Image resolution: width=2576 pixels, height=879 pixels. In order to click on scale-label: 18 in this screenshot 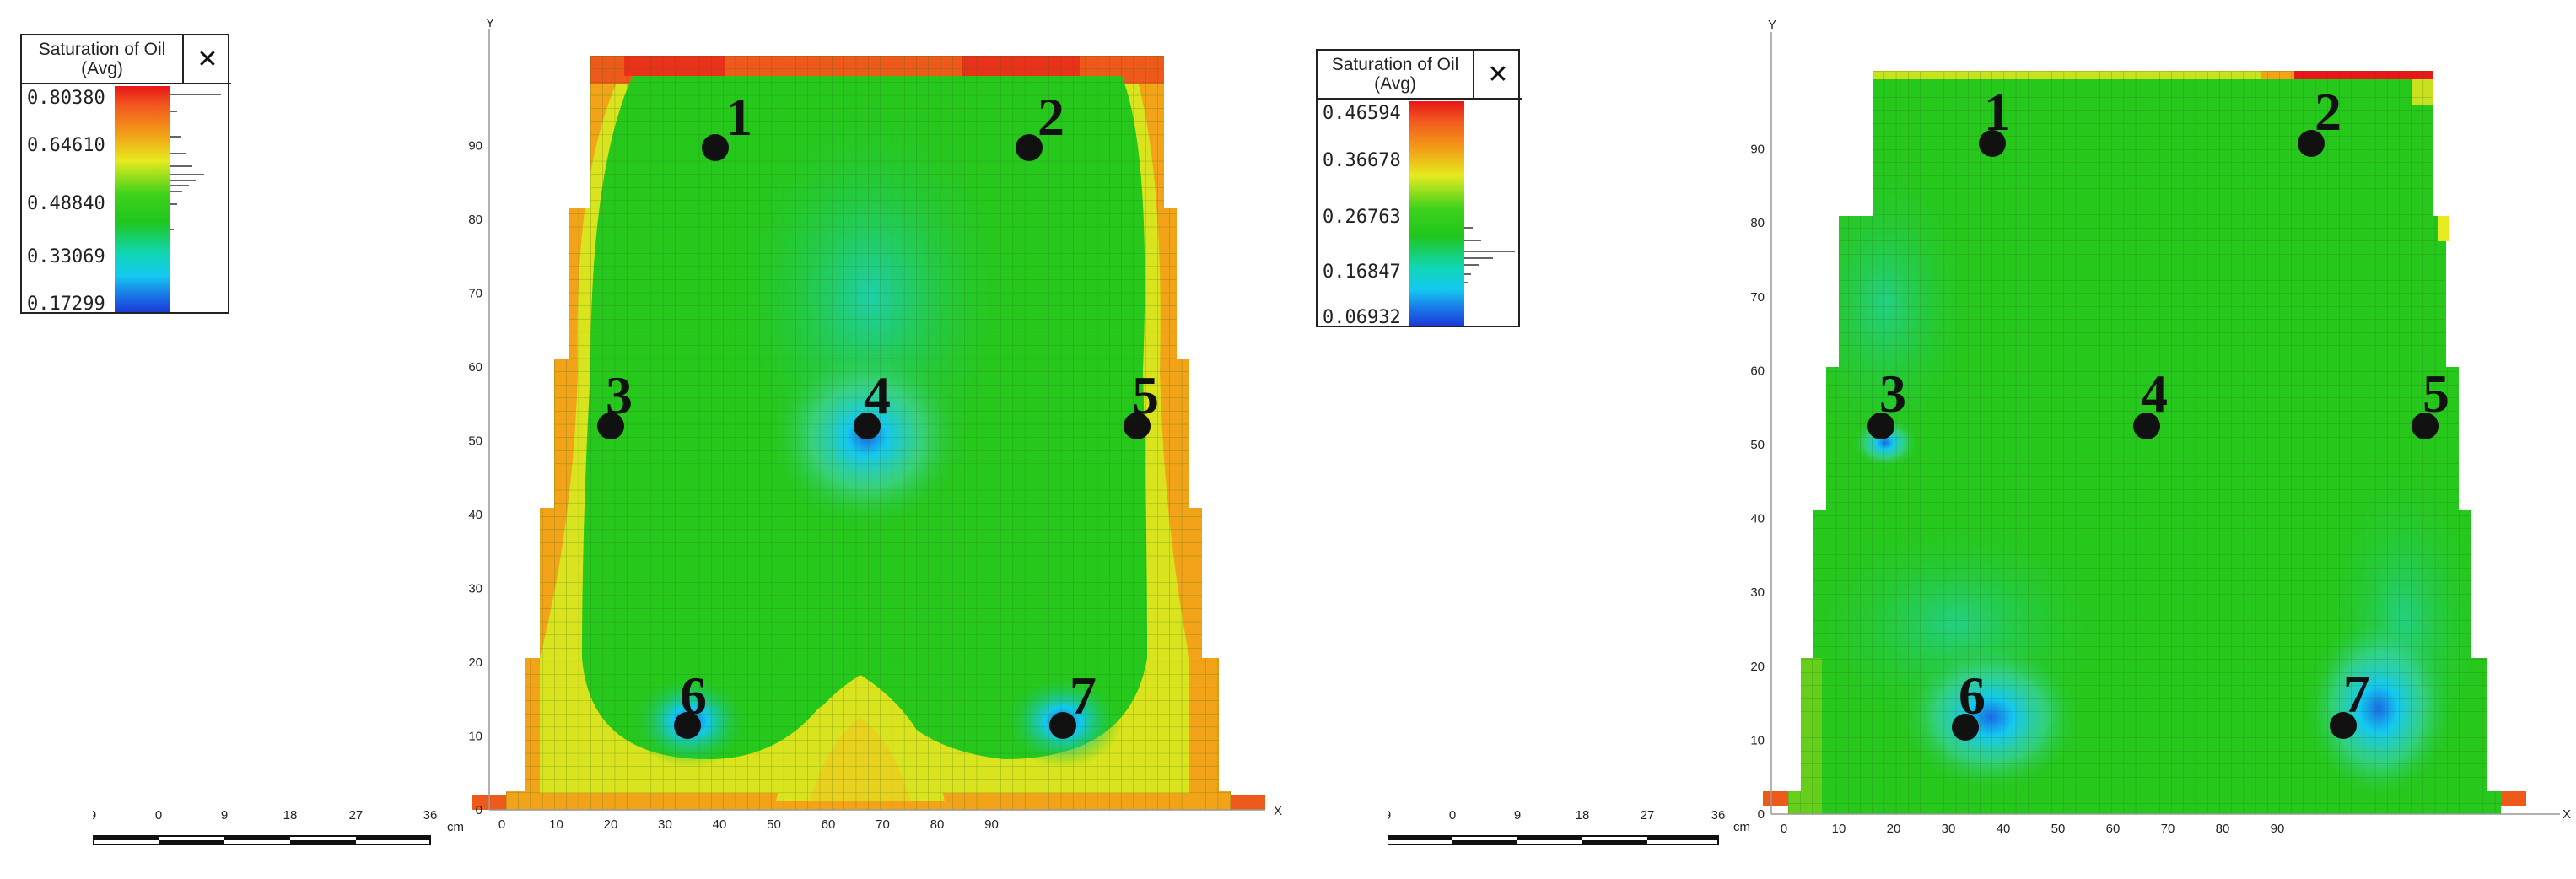, I will do `click(1583, 815)`.